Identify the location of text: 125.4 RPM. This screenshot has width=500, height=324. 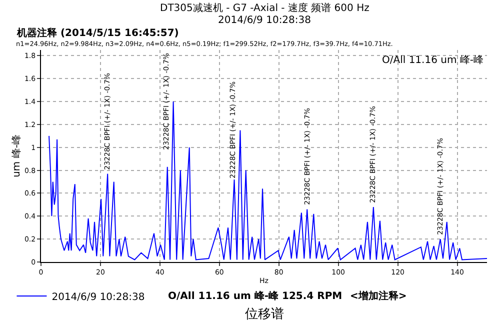
(312, 296).